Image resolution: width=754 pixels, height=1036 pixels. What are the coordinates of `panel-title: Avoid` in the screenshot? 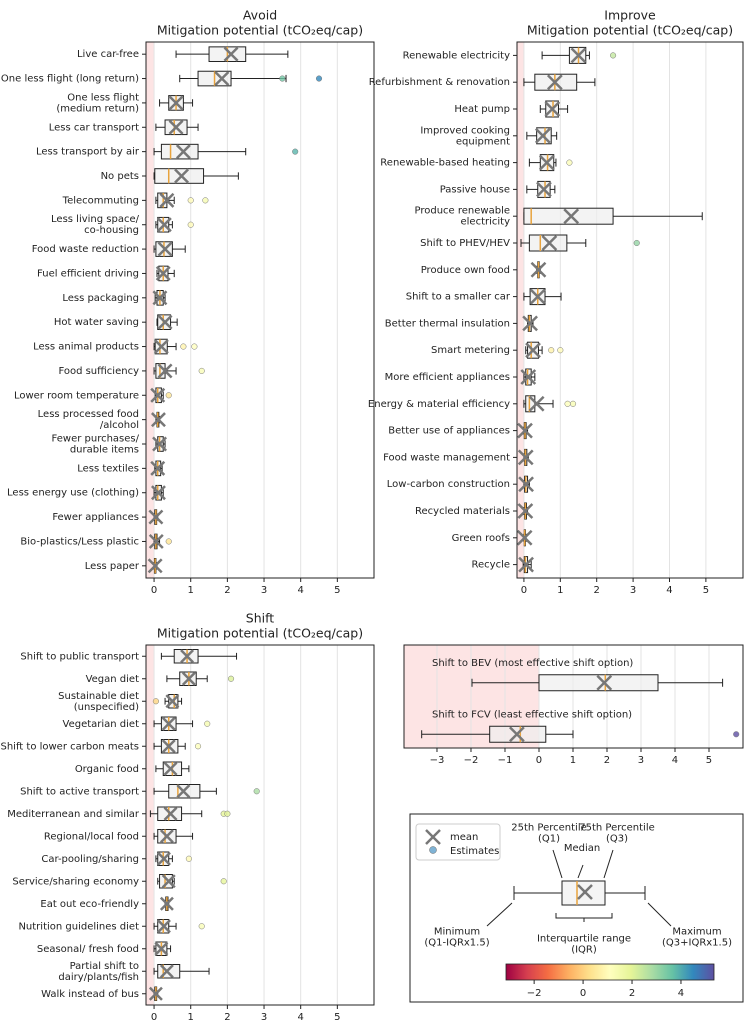 It's located at (260, 15).